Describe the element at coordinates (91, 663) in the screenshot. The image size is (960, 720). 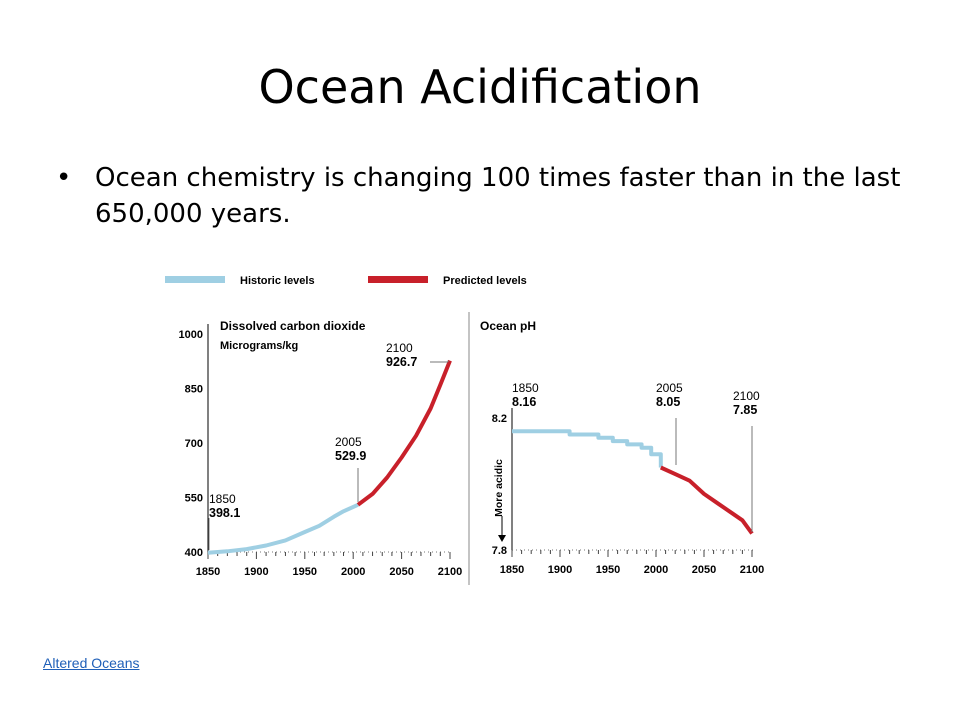
I see `altered-oceans-link: Altered Oceans` at that location.